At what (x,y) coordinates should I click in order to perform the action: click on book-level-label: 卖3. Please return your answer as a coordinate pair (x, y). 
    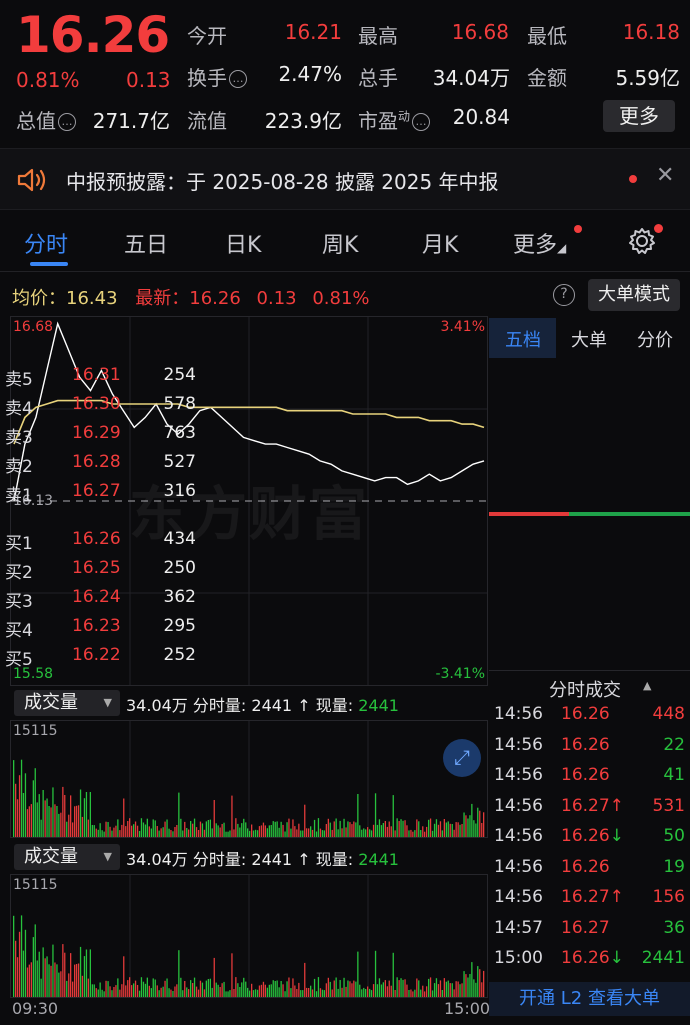
    Looking at the image, I should click on (19, 438).